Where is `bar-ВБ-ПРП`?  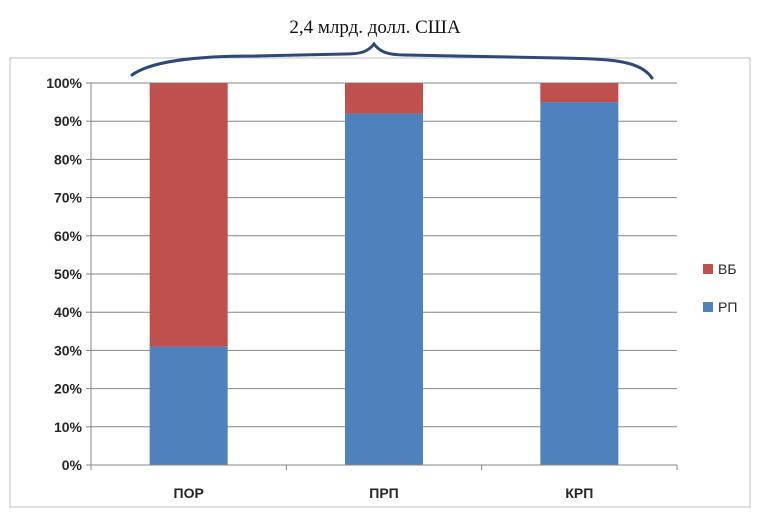 bar-ВБ-ПРП is located at coordinates (384, 98).